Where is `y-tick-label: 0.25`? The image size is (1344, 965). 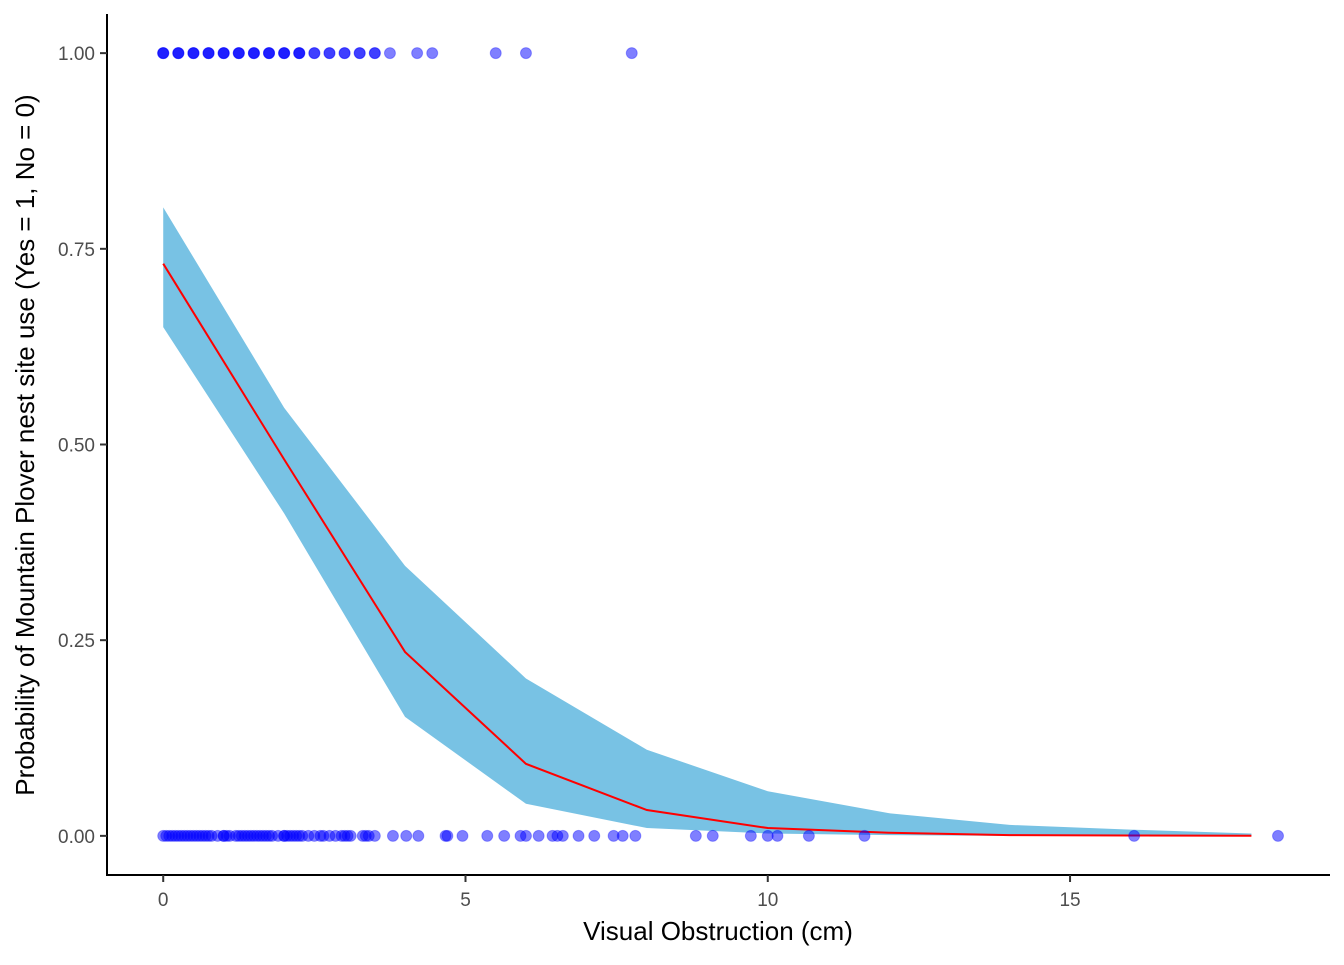 y-tick-label: 0.25 is located at coordinates (76, 641).